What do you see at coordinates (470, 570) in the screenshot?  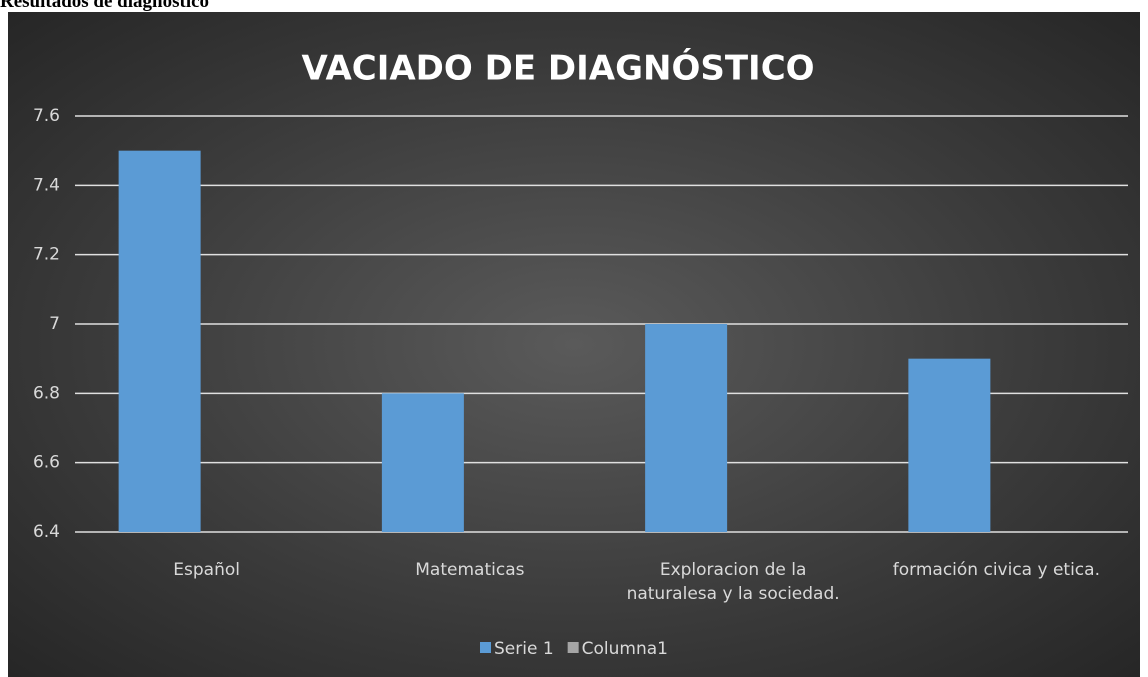 I see `x-tick-label: Matematicas` at bounding box center [470, 570].